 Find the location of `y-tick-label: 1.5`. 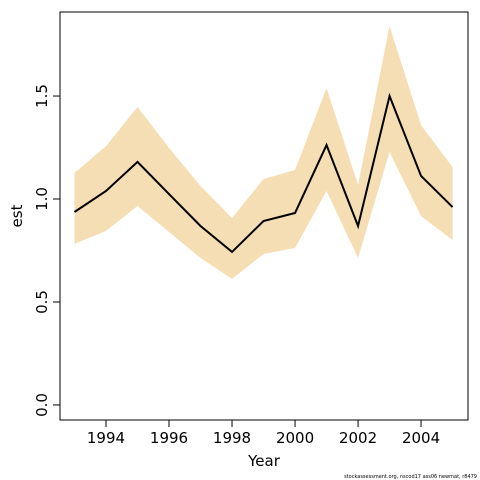

y-tick-label: 1.5 is located at coordinates (42, 96).